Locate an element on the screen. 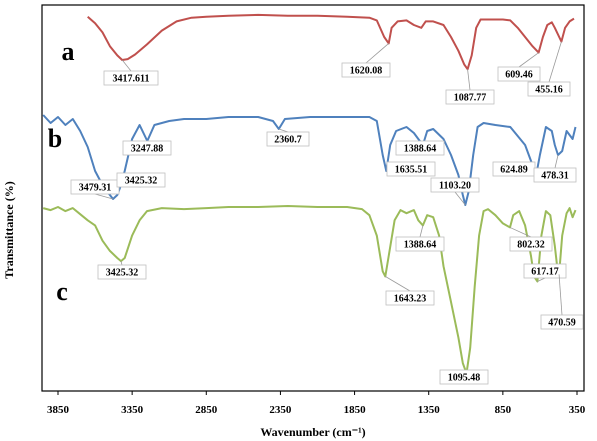  peak-annotation: 478.31 is located at coordinates (555, 168).